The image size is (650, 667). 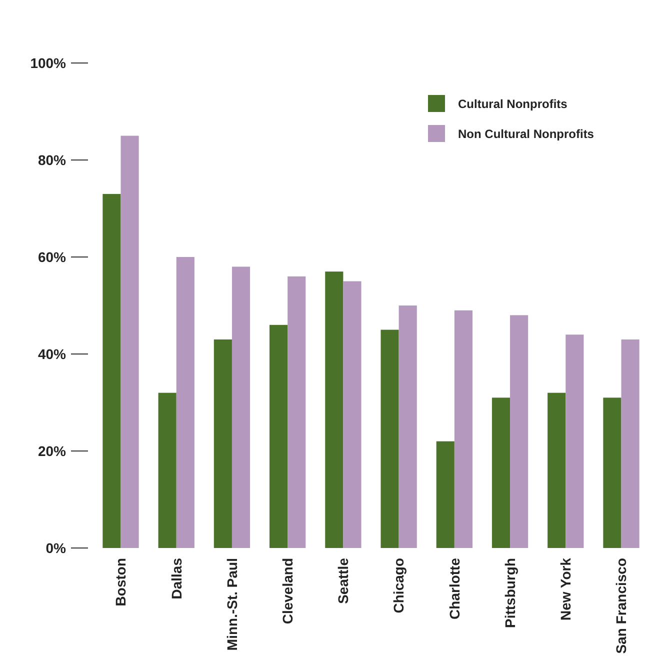 What do you see at coordinates (398, 586) in the screenshot?
I see `x-tick-label: Chicago` at bounding box center [398, 586].